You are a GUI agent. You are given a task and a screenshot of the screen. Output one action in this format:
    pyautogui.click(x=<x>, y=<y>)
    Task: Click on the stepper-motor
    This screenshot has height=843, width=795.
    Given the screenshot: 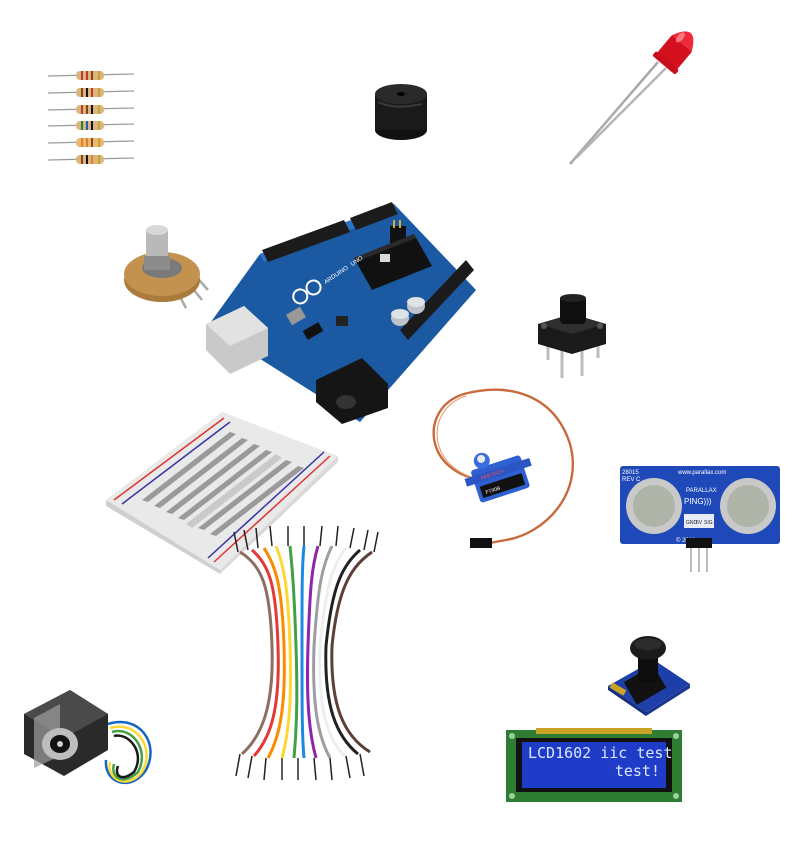 What is the action you would take?
    pyautogui.click(x=90, y=739)
    